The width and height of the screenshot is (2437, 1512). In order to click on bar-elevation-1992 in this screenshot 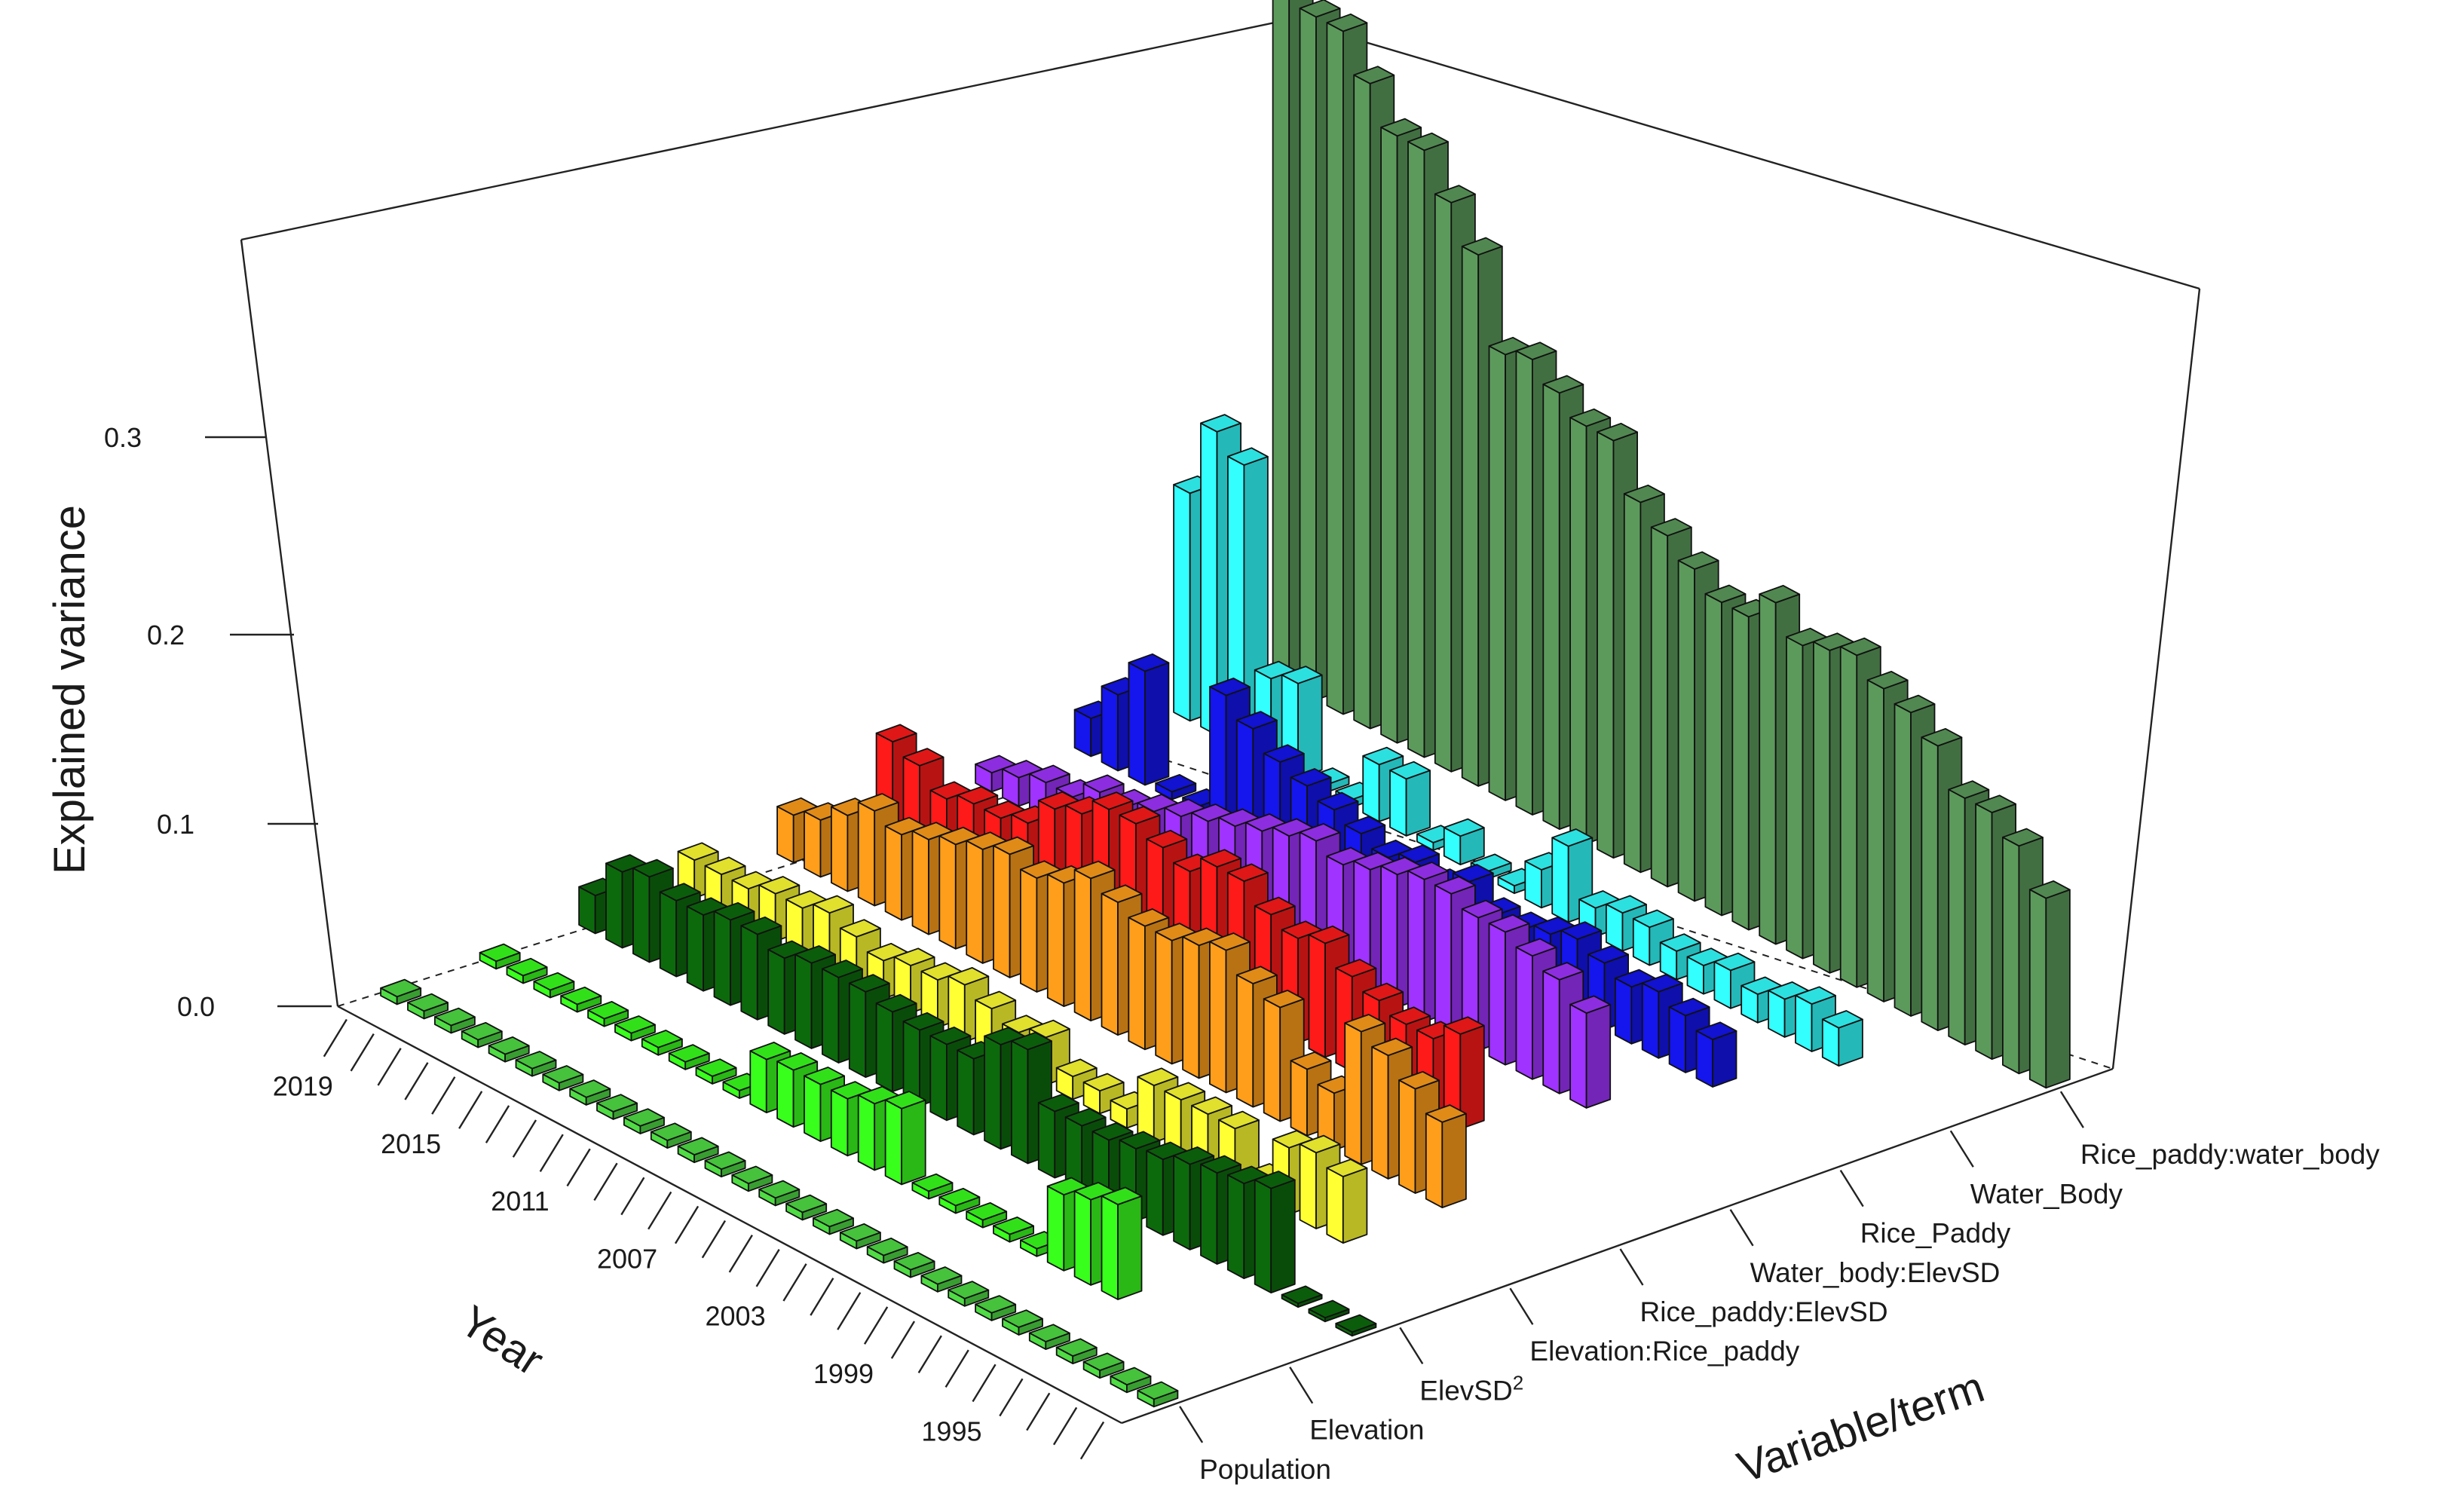, I will do `click(1356, 1325)`.